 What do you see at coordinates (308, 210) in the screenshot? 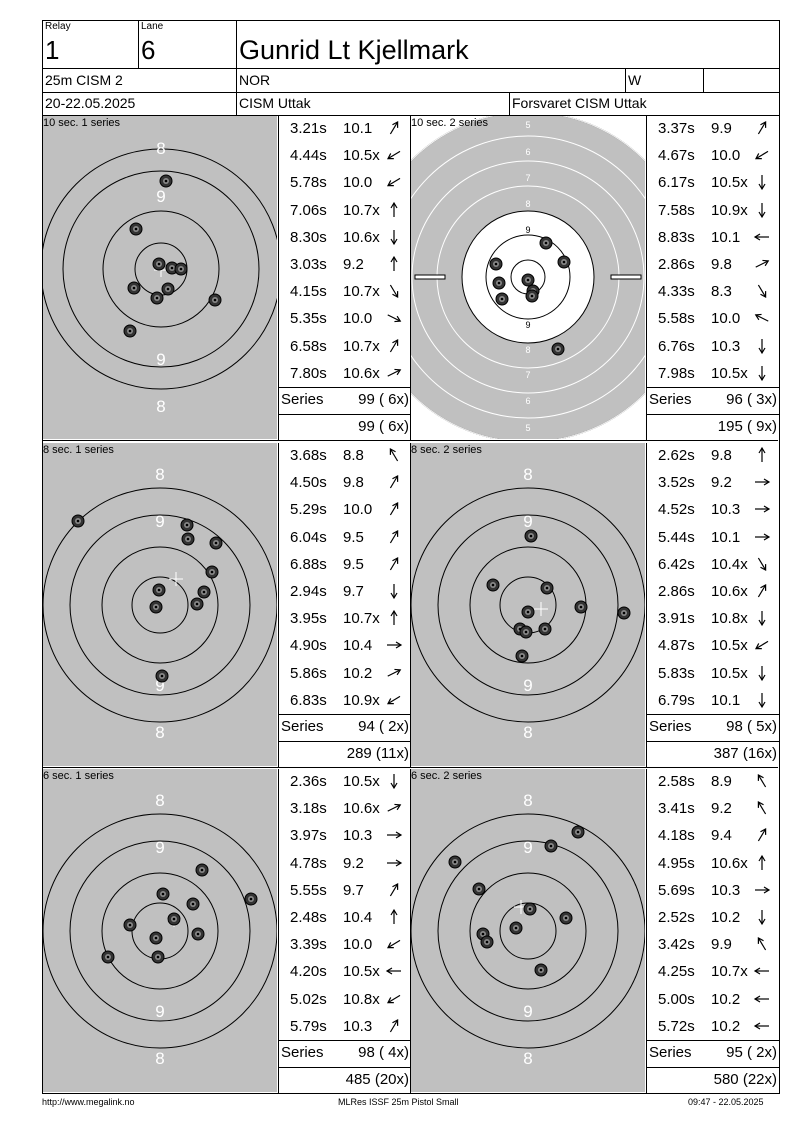
I see `shot-time: 7.06s` at bounding box center [308, 210].